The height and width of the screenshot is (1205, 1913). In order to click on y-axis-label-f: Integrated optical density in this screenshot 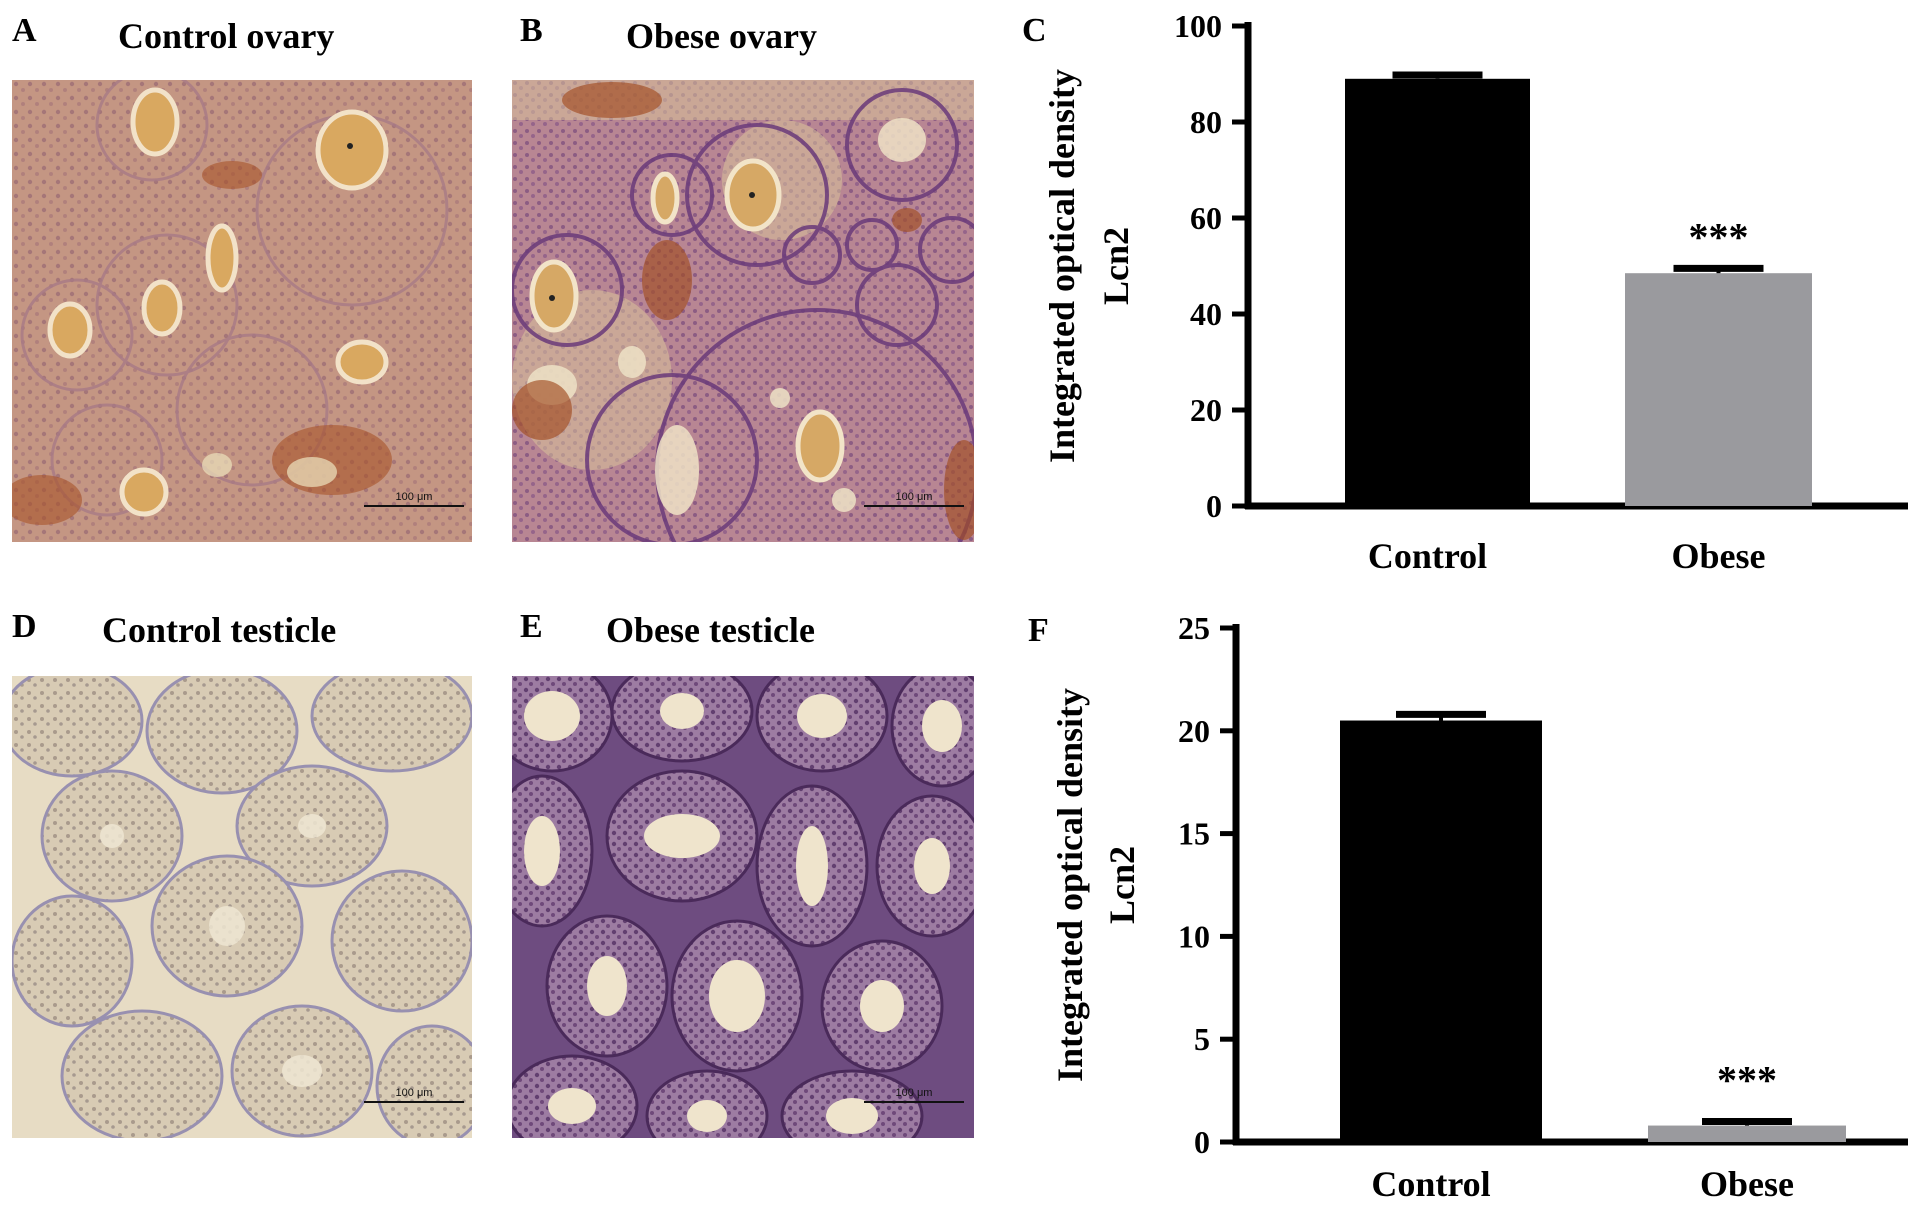, I will do `click(1070, 885)`.